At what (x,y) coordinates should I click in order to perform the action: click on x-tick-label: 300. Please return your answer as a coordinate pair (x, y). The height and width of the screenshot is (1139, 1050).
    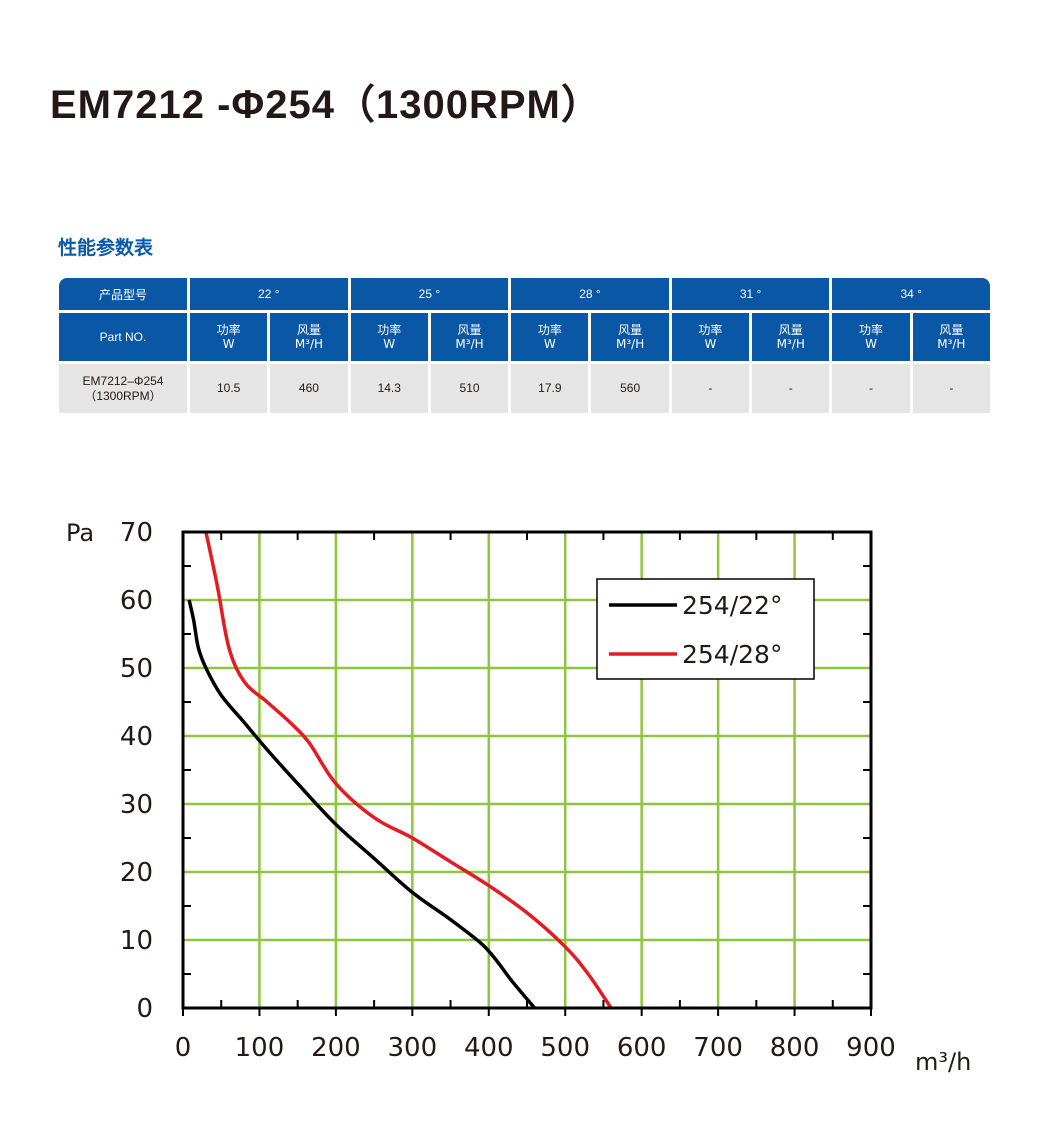
    Looking at the image, I should click on (413, 1048).